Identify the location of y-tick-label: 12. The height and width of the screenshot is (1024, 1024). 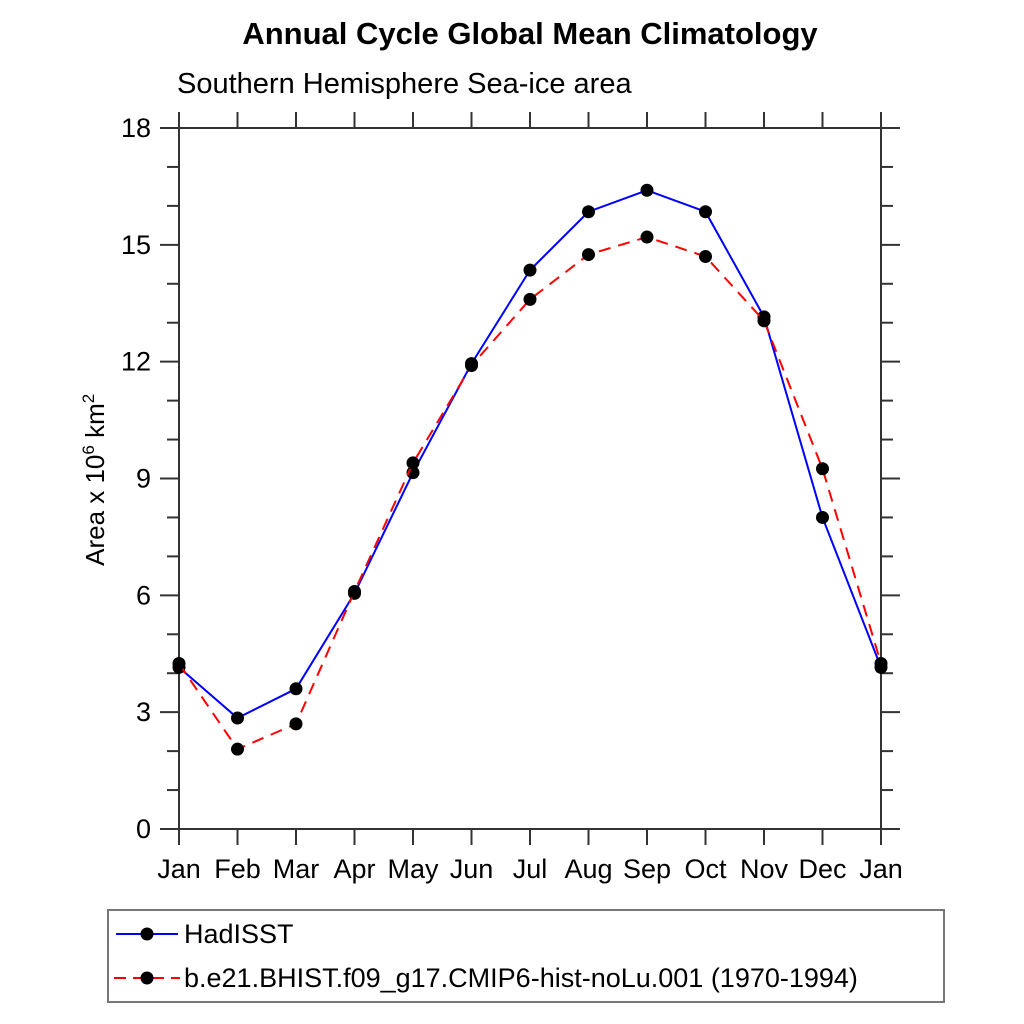
(136, 362).